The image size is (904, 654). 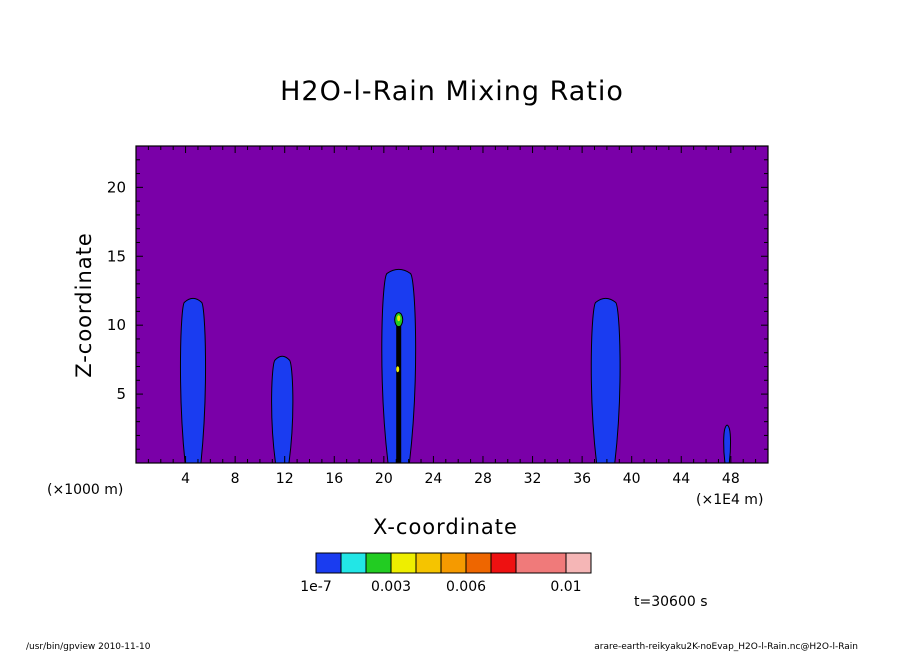 I want to click on time-label: t=30600 s, so click(x=671, y=602).